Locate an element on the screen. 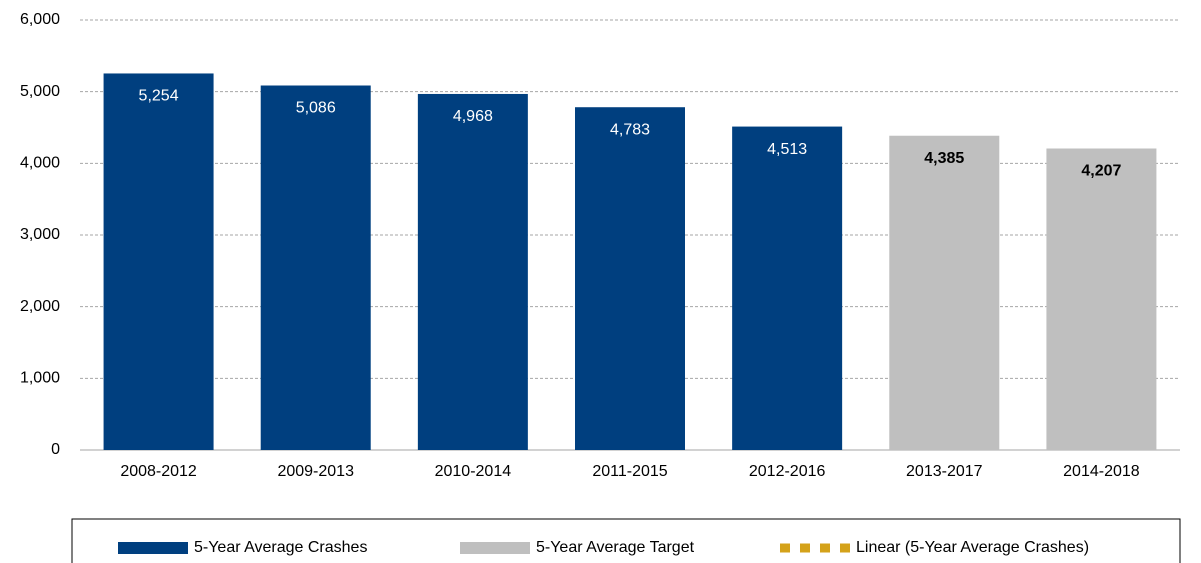  legend-label: Linear (5-Year Average Crashes) is located at coordinates (972, 547).